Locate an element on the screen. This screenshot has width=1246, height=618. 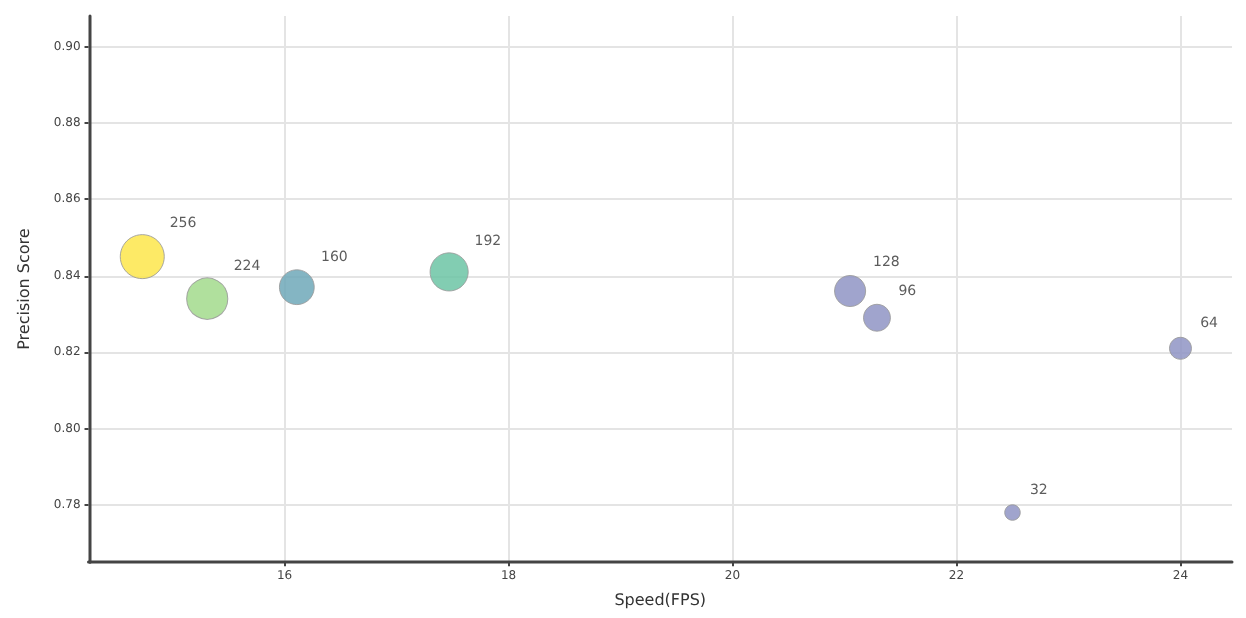
x-axis-title: Speed(FPS) is located at coordinates (660, 600).